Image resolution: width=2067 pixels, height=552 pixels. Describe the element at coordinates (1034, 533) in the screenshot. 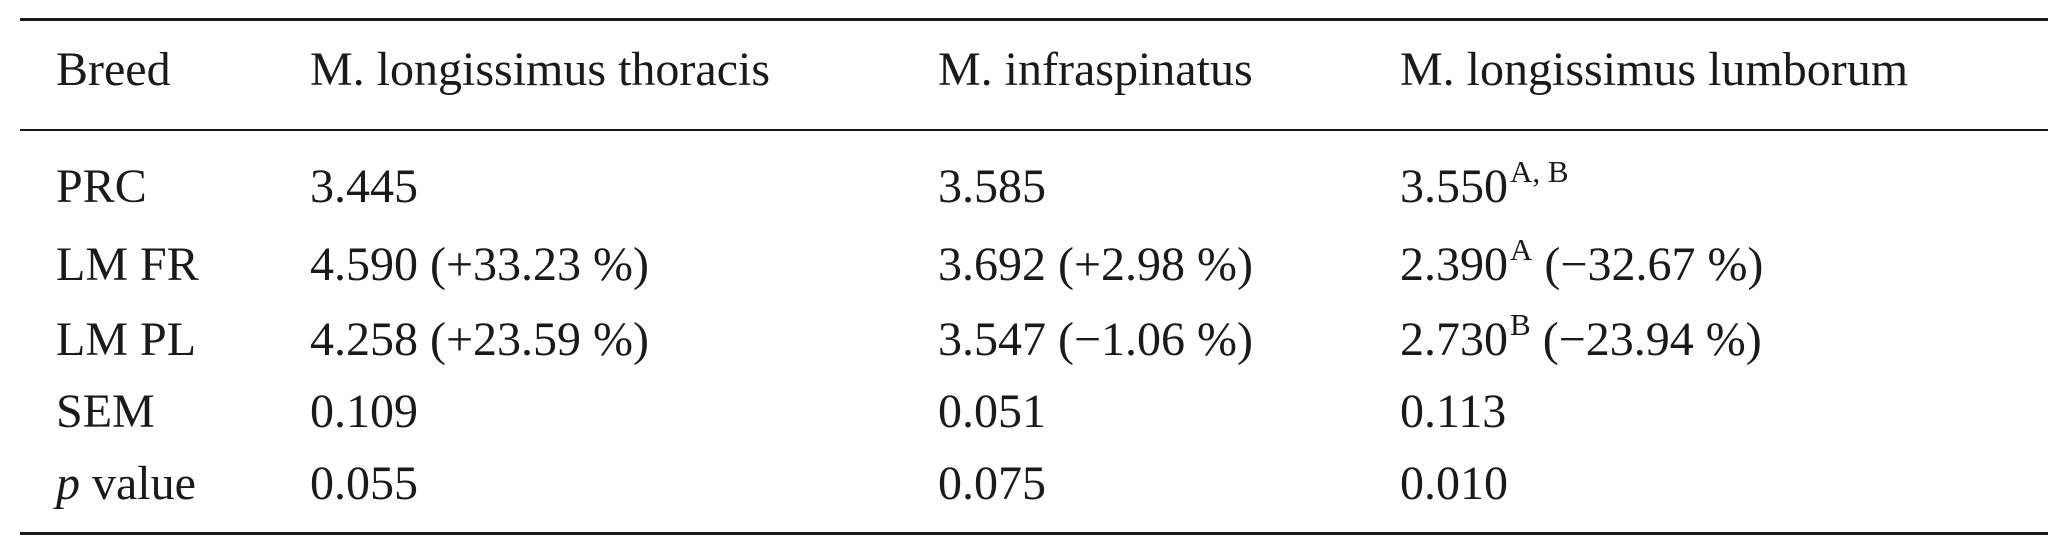

I see `table-bottom-rule` at that location.